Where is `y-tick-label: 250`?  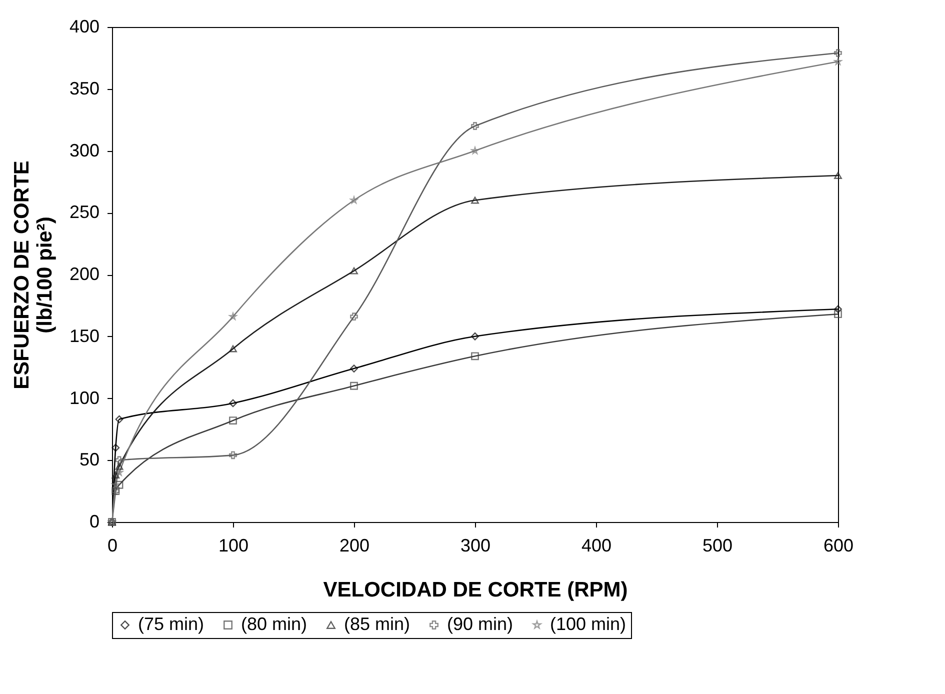 y-tick-label: 250 is located at coordinates (84, 212).